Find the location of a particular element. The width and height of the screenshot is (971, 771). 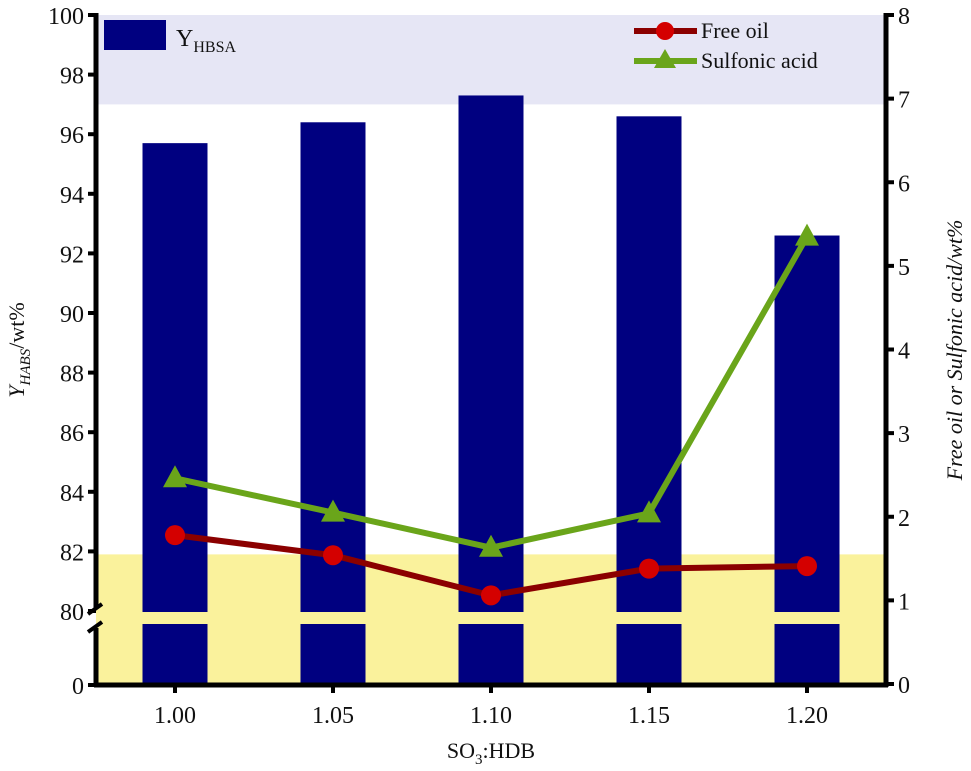

x-tick-label: 1.20 is located at coordinates (807, 716).